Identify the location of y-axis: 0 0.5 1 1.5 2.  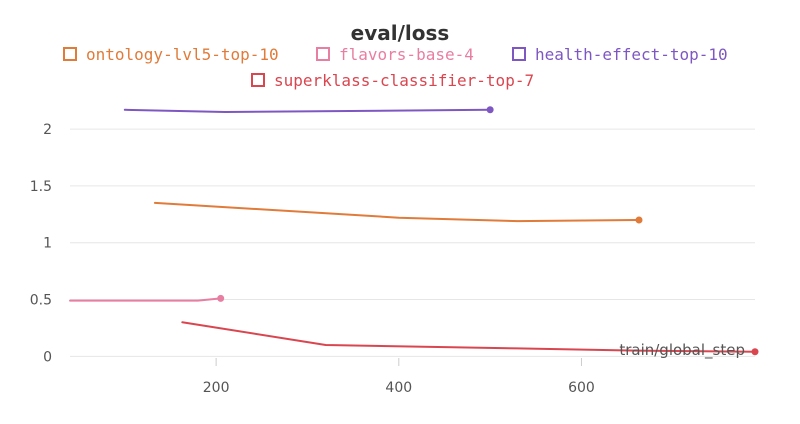
(41, 243).